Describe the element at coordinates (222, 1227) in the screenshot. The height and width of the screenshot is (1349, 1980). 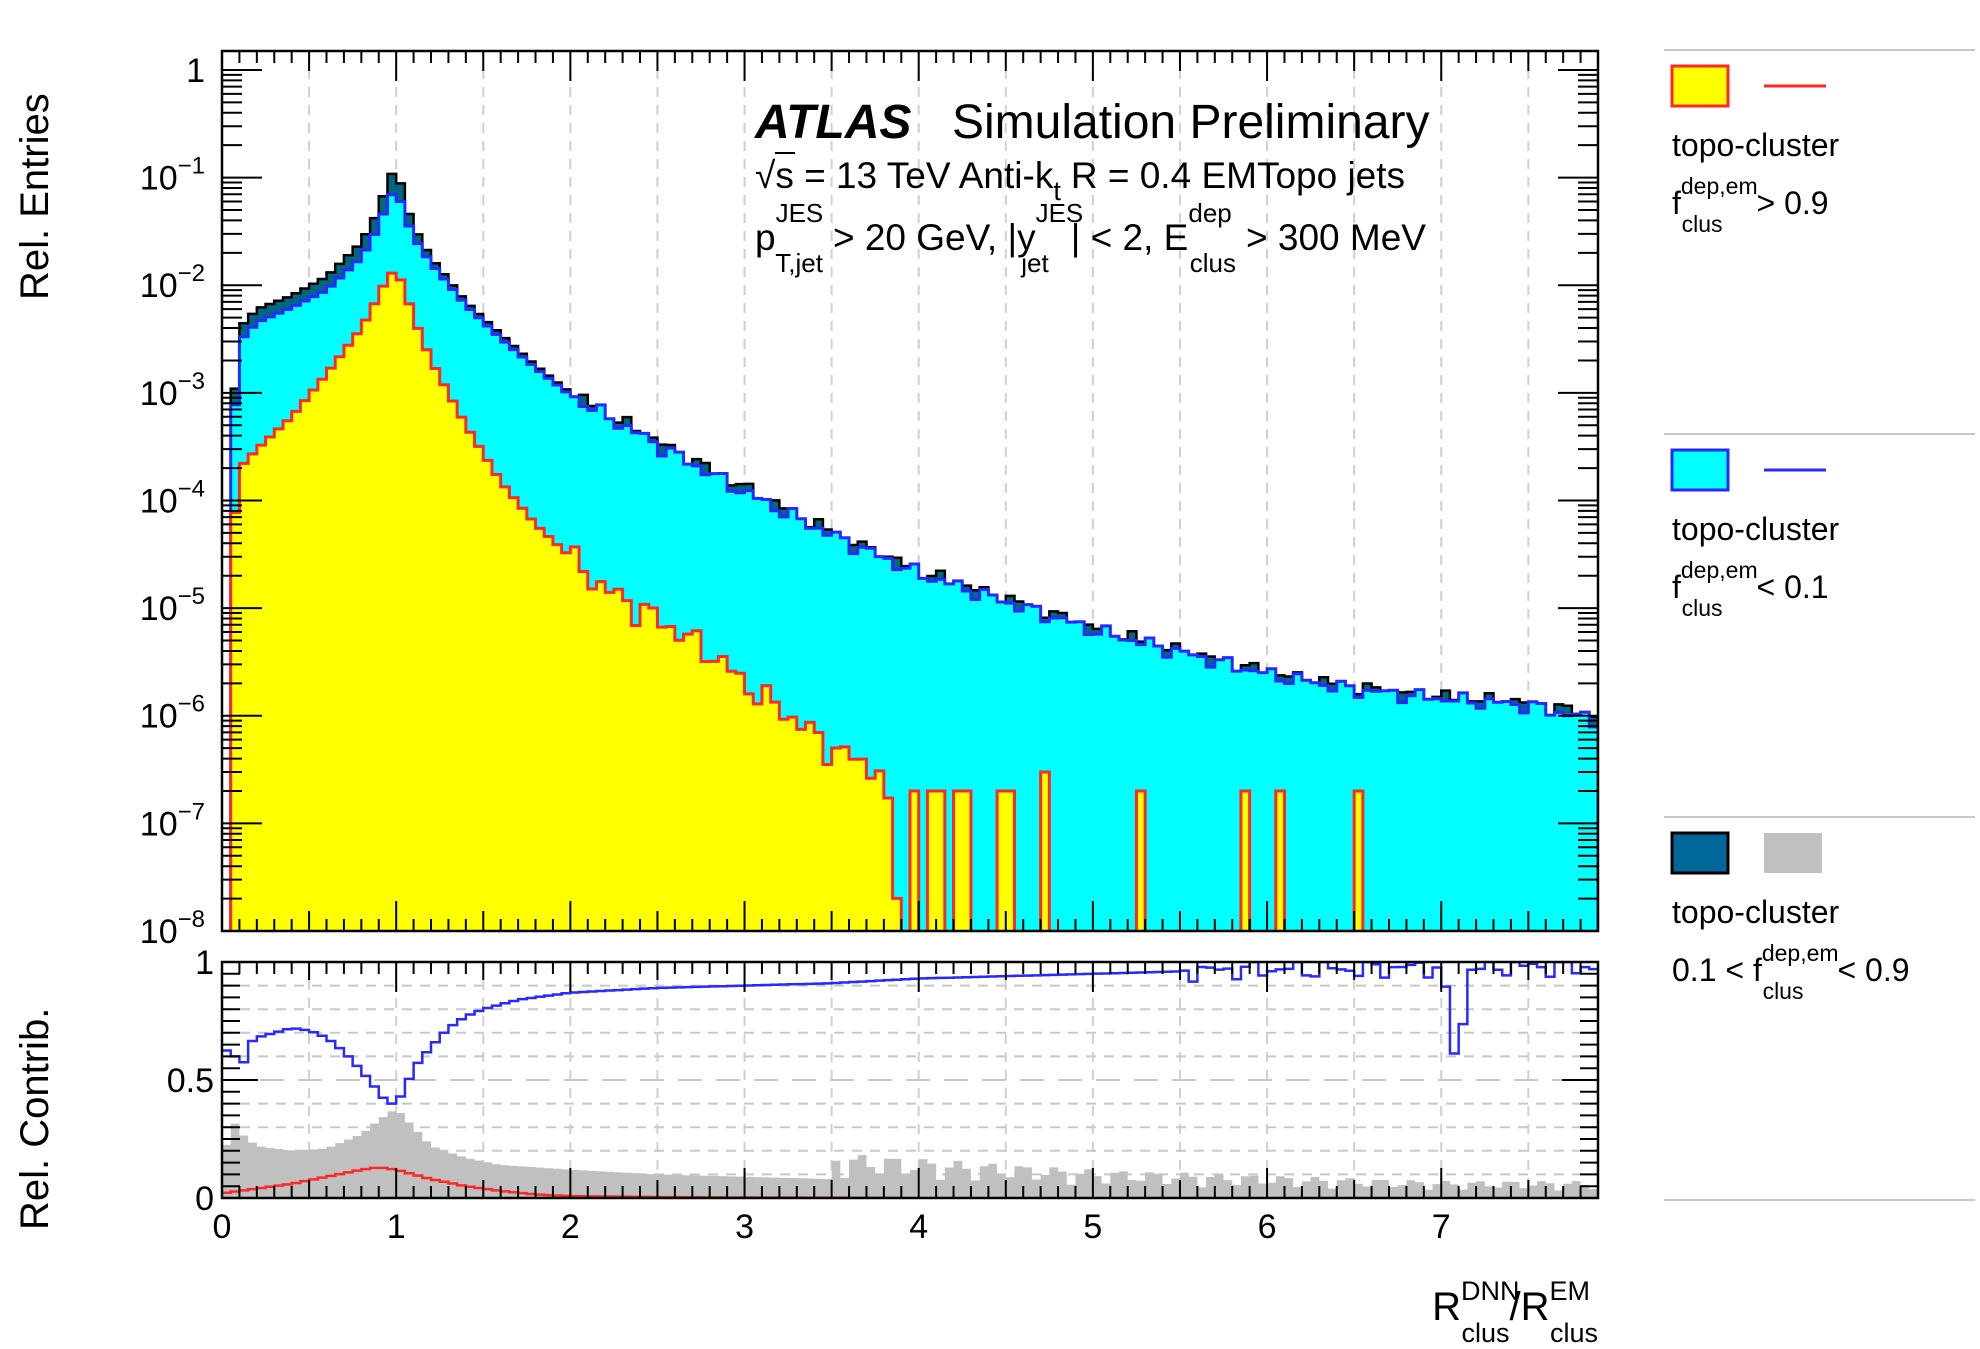
I see `x-tick-label: 0` at that location.